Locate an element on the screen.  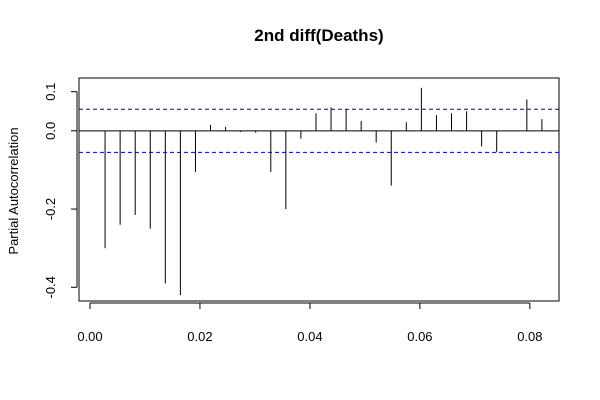
y-tick-label: 0.1 is located at coordinates (50, 92).